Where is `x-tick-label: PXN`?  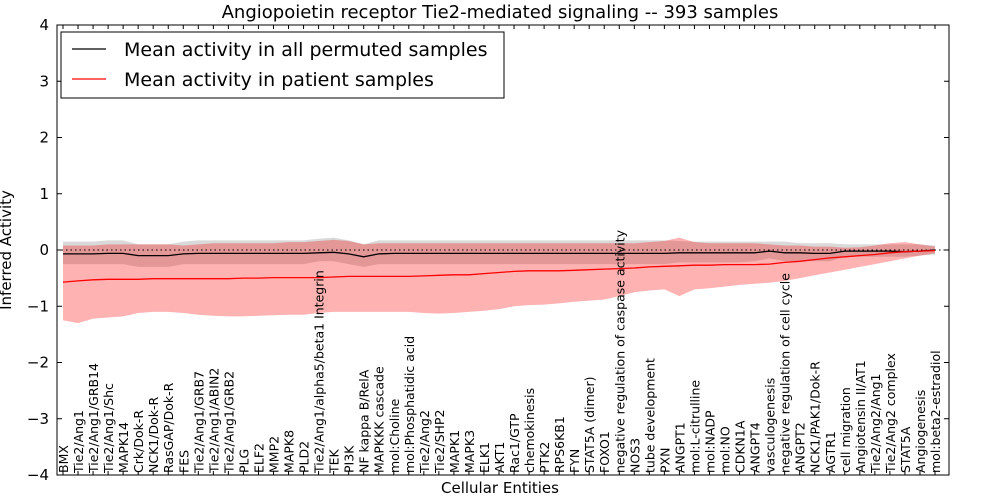 x-tick-label: PXN is located at coordinates (664, 460).